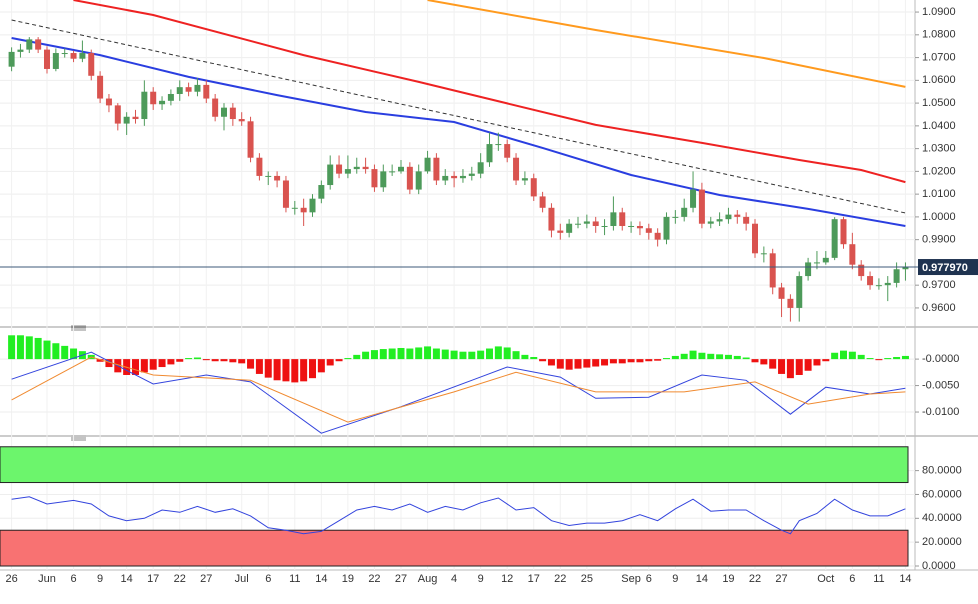 Image resolution: width=978 pixels, height=604 pixels. I want to click on x-tick-label: 17, so click(153, 579).